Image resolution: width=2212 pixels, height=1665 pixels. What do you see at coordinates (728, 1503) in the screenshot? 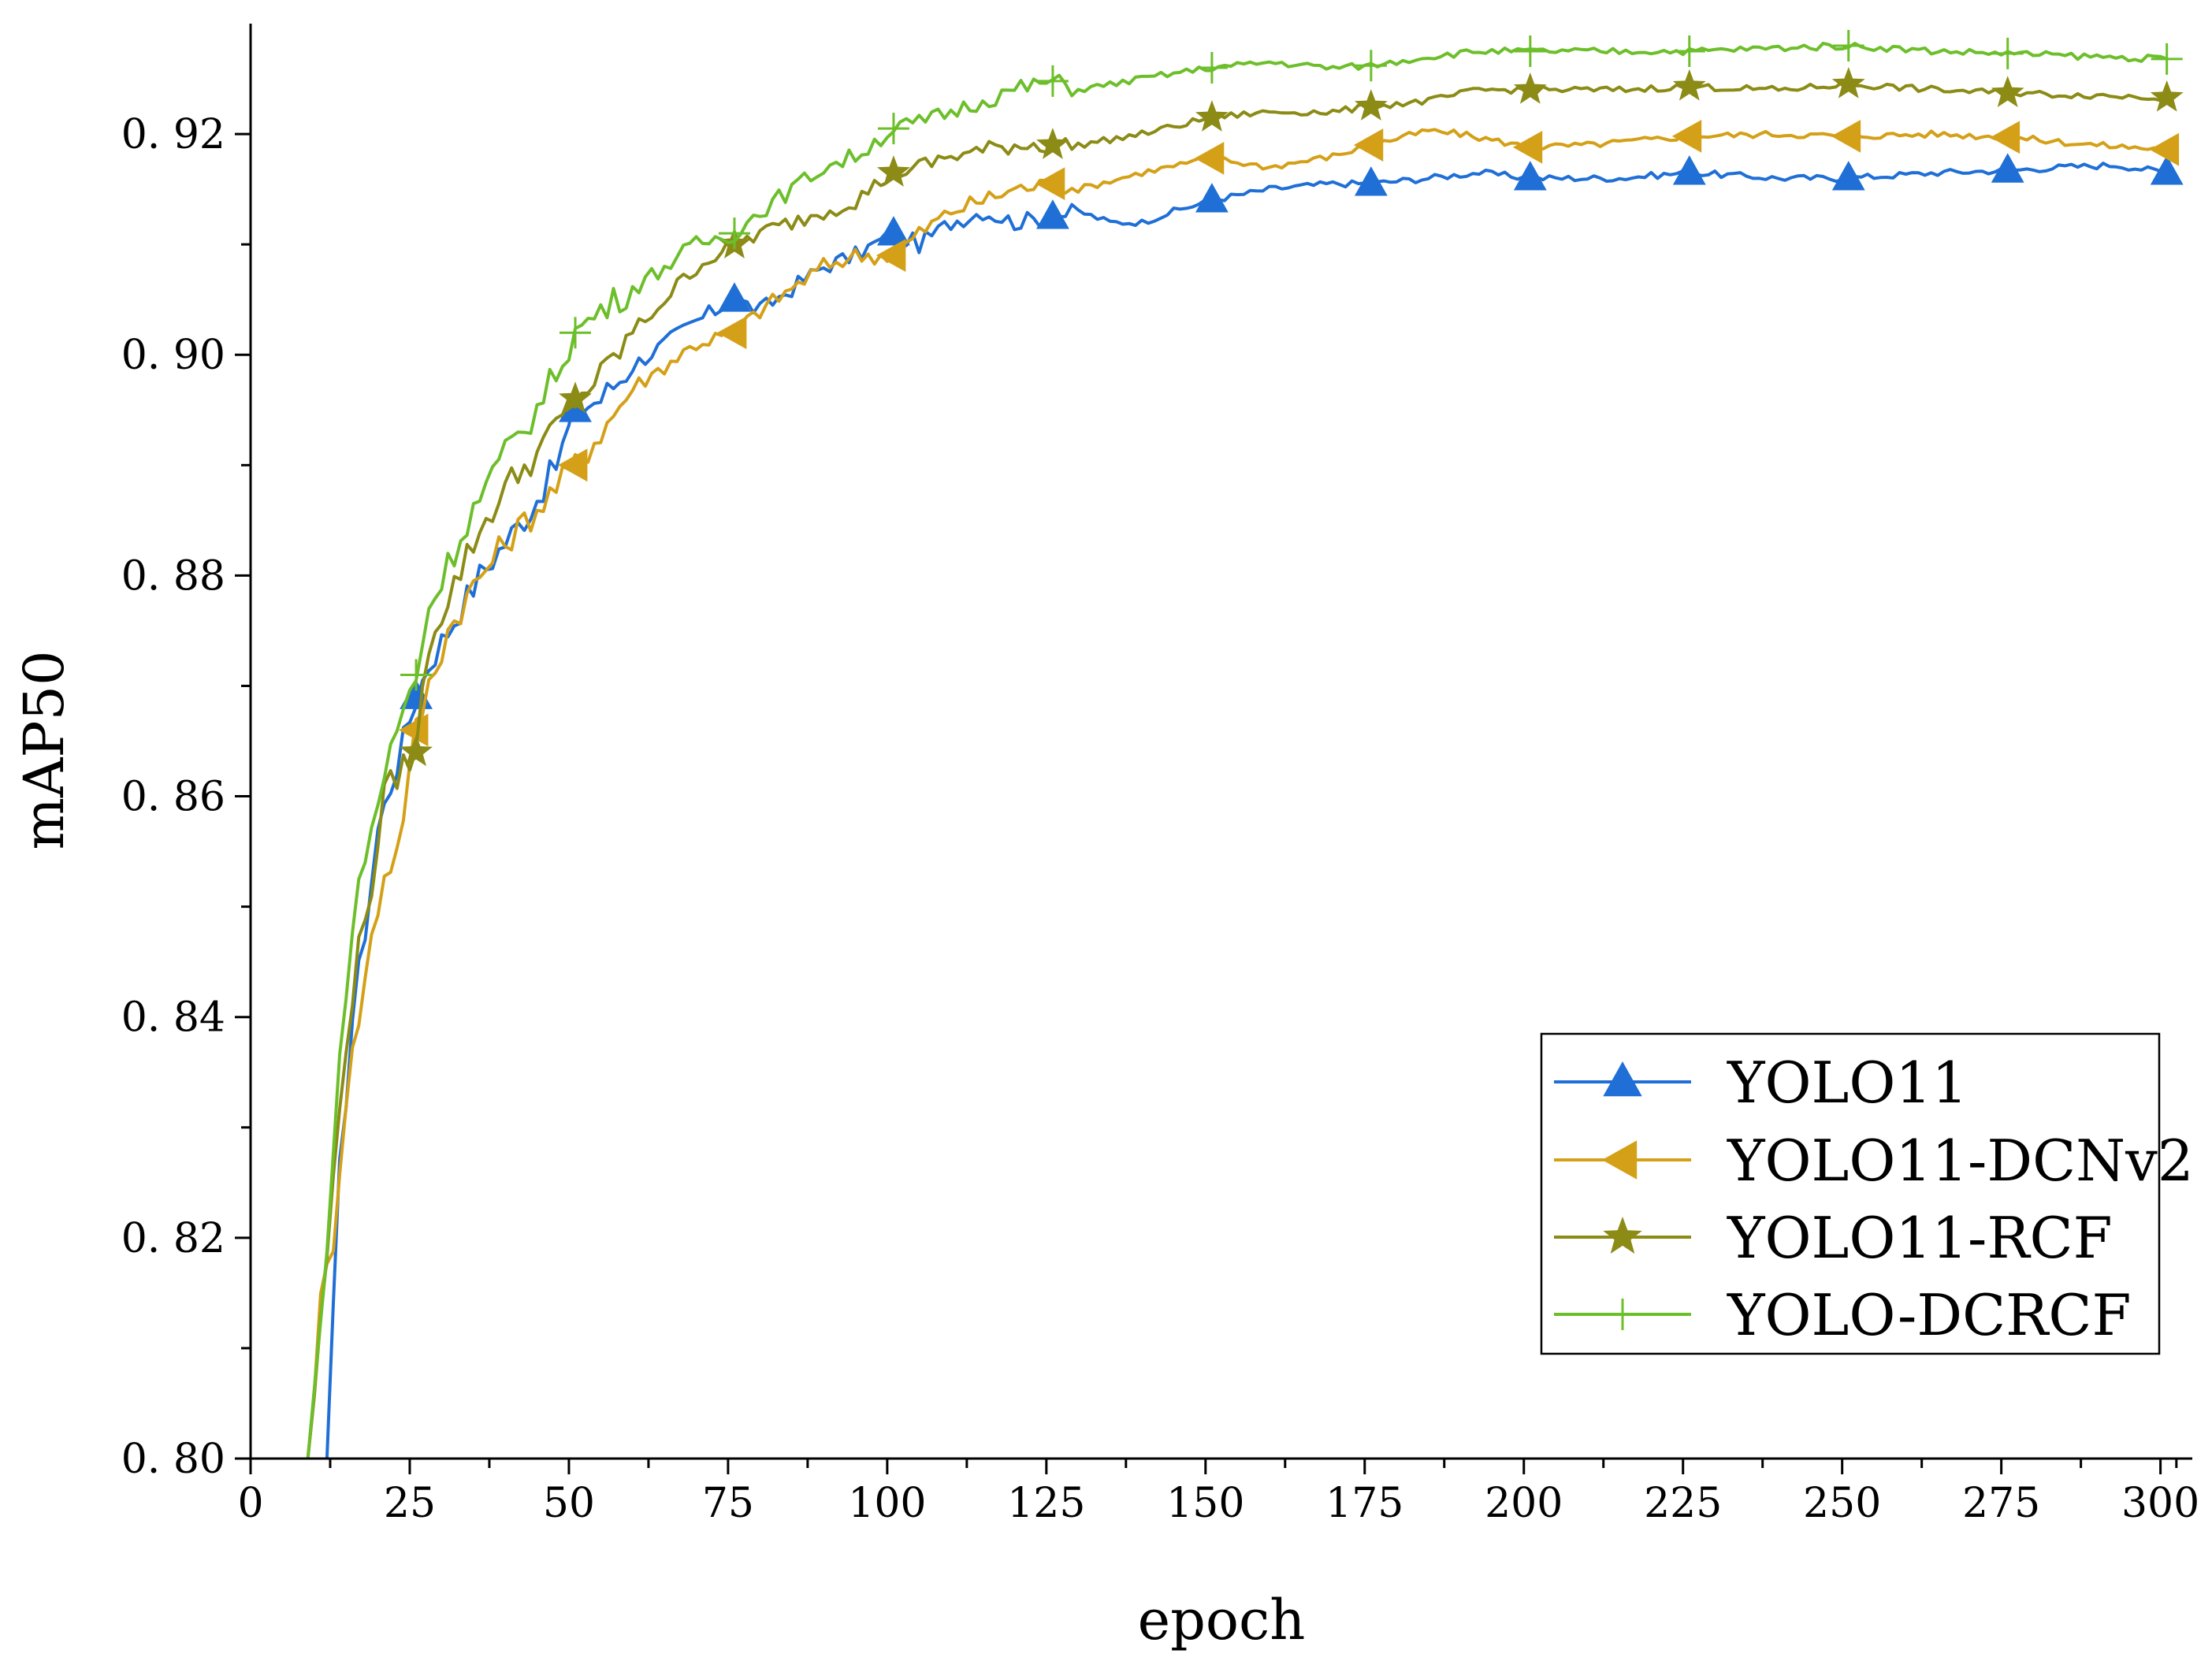
I see `x-tick-label: 75` at bounding box center [728, 1503].